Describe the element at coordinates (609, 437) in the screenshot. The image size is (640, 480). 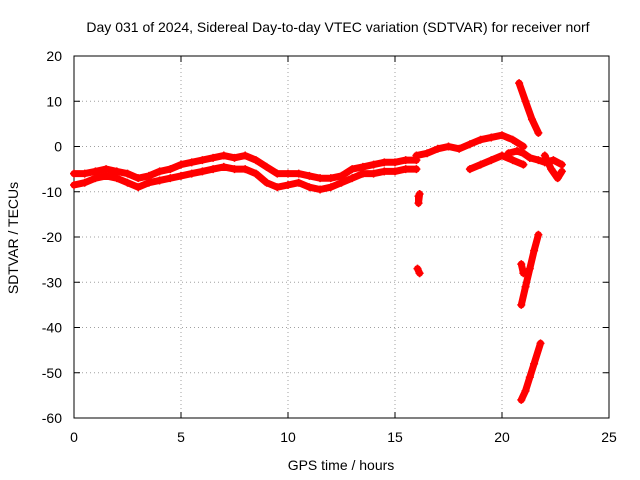
I see `x-tick-label: 25` at that location.